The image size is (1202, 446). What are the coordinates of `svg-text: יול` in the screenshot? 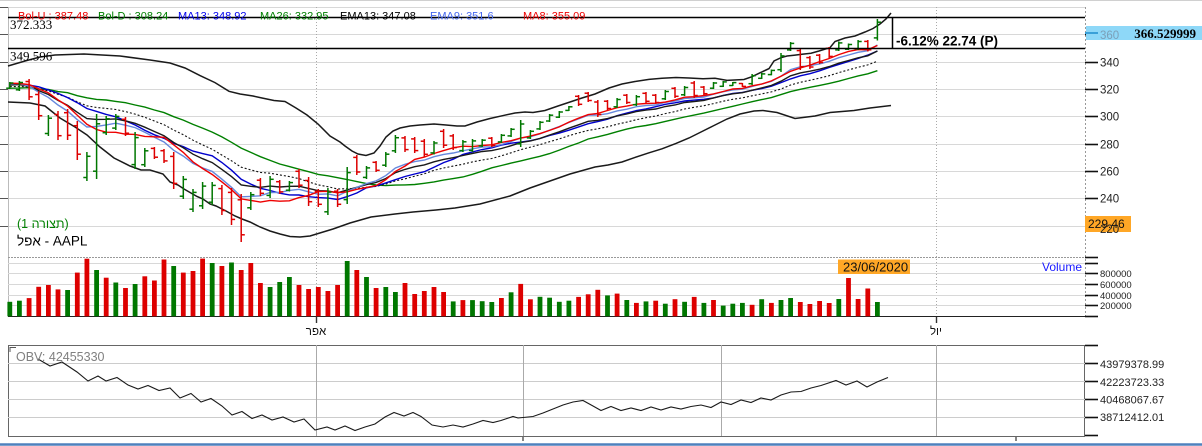 It's located at (936, 331).